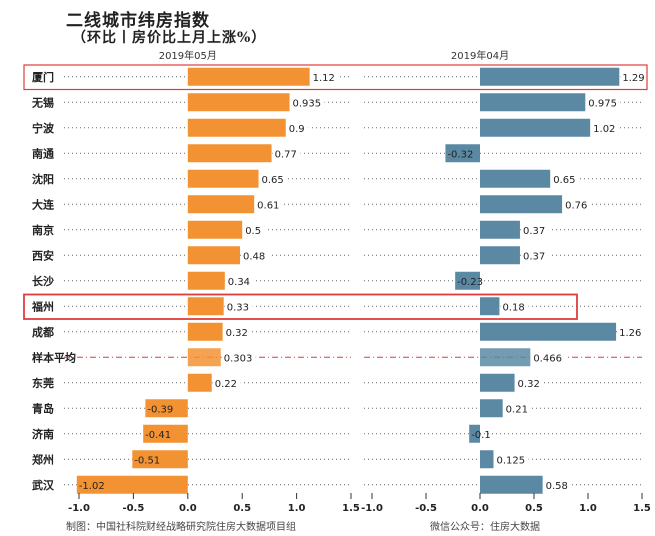 The height and width of the screenshot is (536, 655). I want to click on value-label-0-4: 0.65, so click(273, 180).